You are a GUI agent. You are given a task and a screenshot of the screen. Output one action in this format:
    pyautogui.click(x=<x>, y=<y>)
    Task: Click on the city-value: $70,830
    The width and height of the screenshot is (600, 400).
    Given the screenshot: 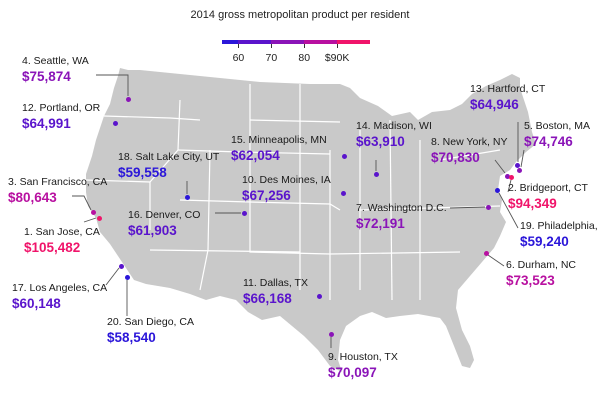 What is the action you would take?
    pyautogui.click(x=455, y=157)
    